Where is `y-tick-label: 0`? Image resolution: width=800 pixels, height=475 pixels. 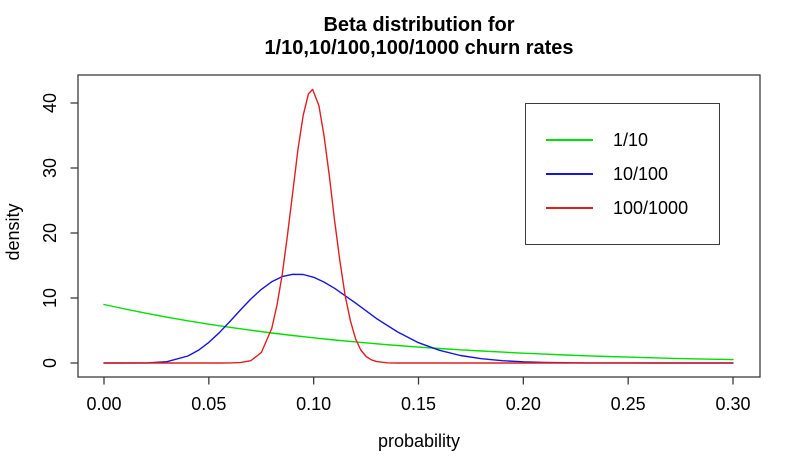 y-tick-label: 0 is located at coordinates (50, 363).